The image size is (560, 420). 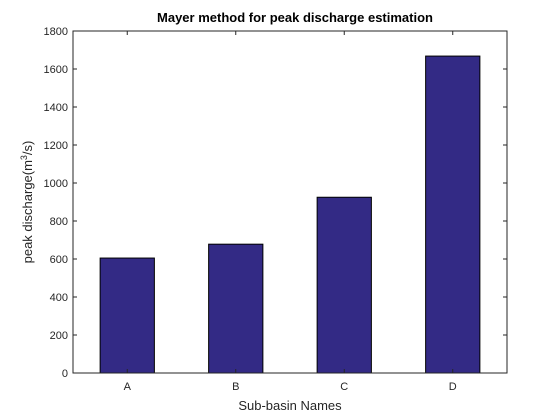 What do you see at coordinates (27, 148) in the screenshot?
I see `y-axis-label-unit: /s)` at bounding box center [27, 148].